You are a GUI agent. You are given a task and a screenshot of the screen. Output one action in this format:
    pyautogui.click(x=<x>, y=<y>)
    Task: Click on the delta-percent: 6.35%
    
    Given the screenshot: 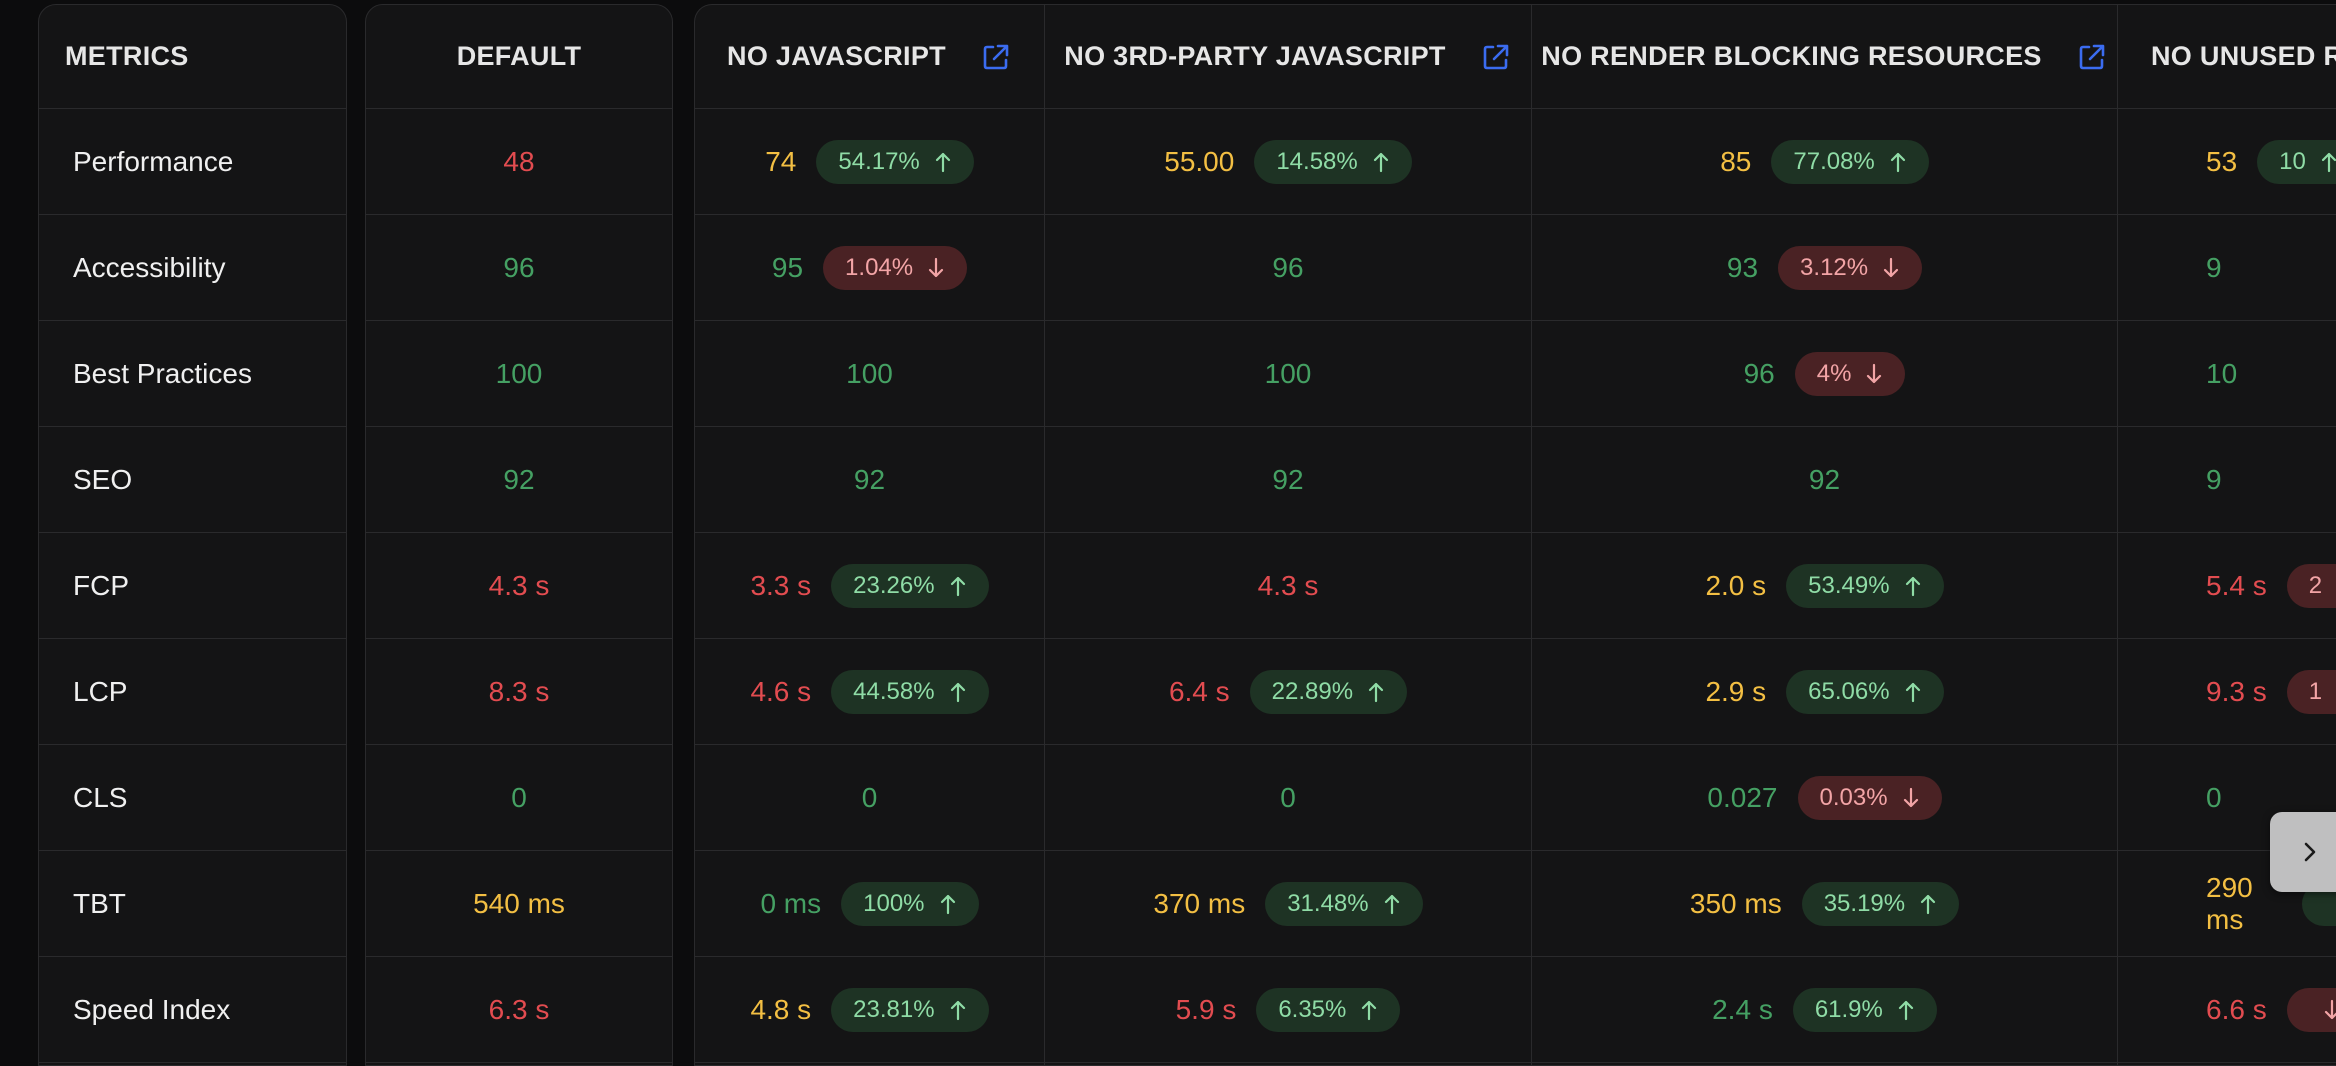 What is the action you would take?
    pyautogui.click(x=1312, y=1009)
    